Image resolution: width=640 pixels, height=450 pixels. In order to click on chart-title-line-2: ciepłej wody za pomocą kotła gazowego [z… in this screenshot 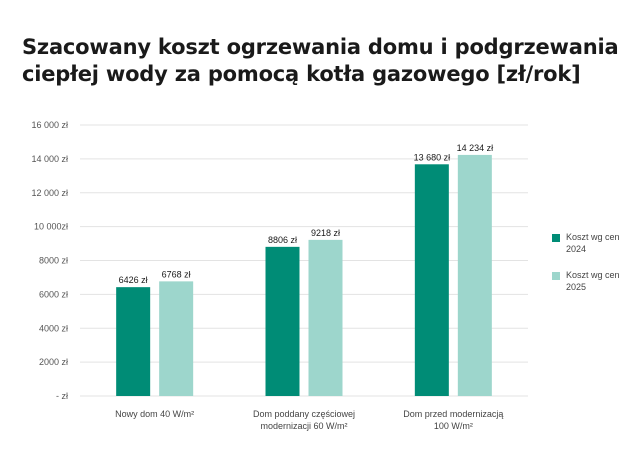, I will do `click(301, 74)`.